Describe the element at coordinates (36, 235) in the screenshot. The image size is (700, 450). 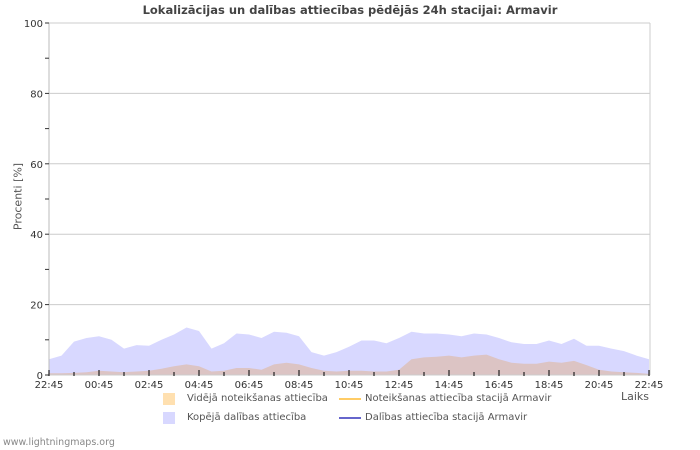
I see `y-tick-label: 40` at that location.